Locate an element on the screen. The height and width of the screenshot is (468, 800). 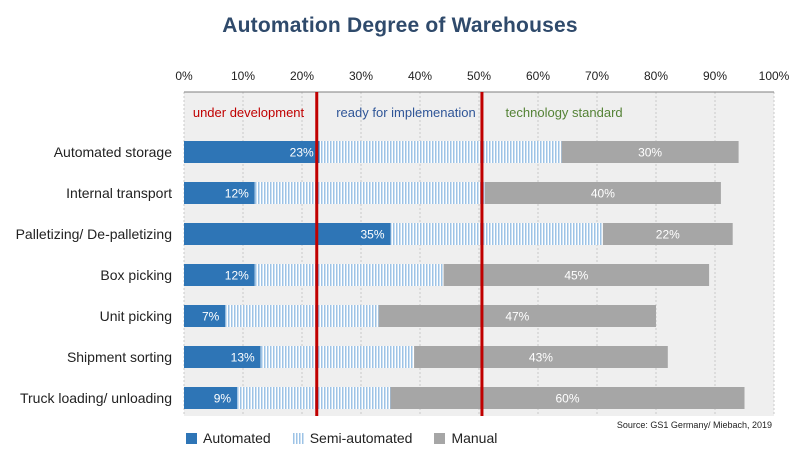
bar-data-label: 22% is located at coordinates (668, 235).